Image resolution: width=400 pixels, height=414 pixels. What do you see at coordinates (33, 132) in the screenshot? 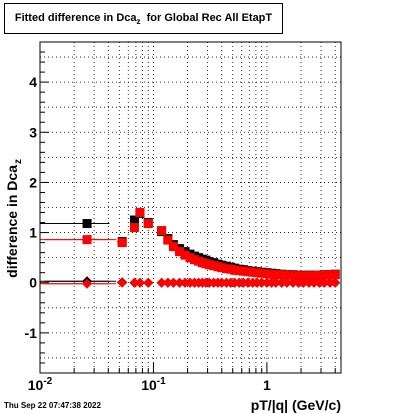
I see `y-tick-label: 3` at bounding box center [33, 132].